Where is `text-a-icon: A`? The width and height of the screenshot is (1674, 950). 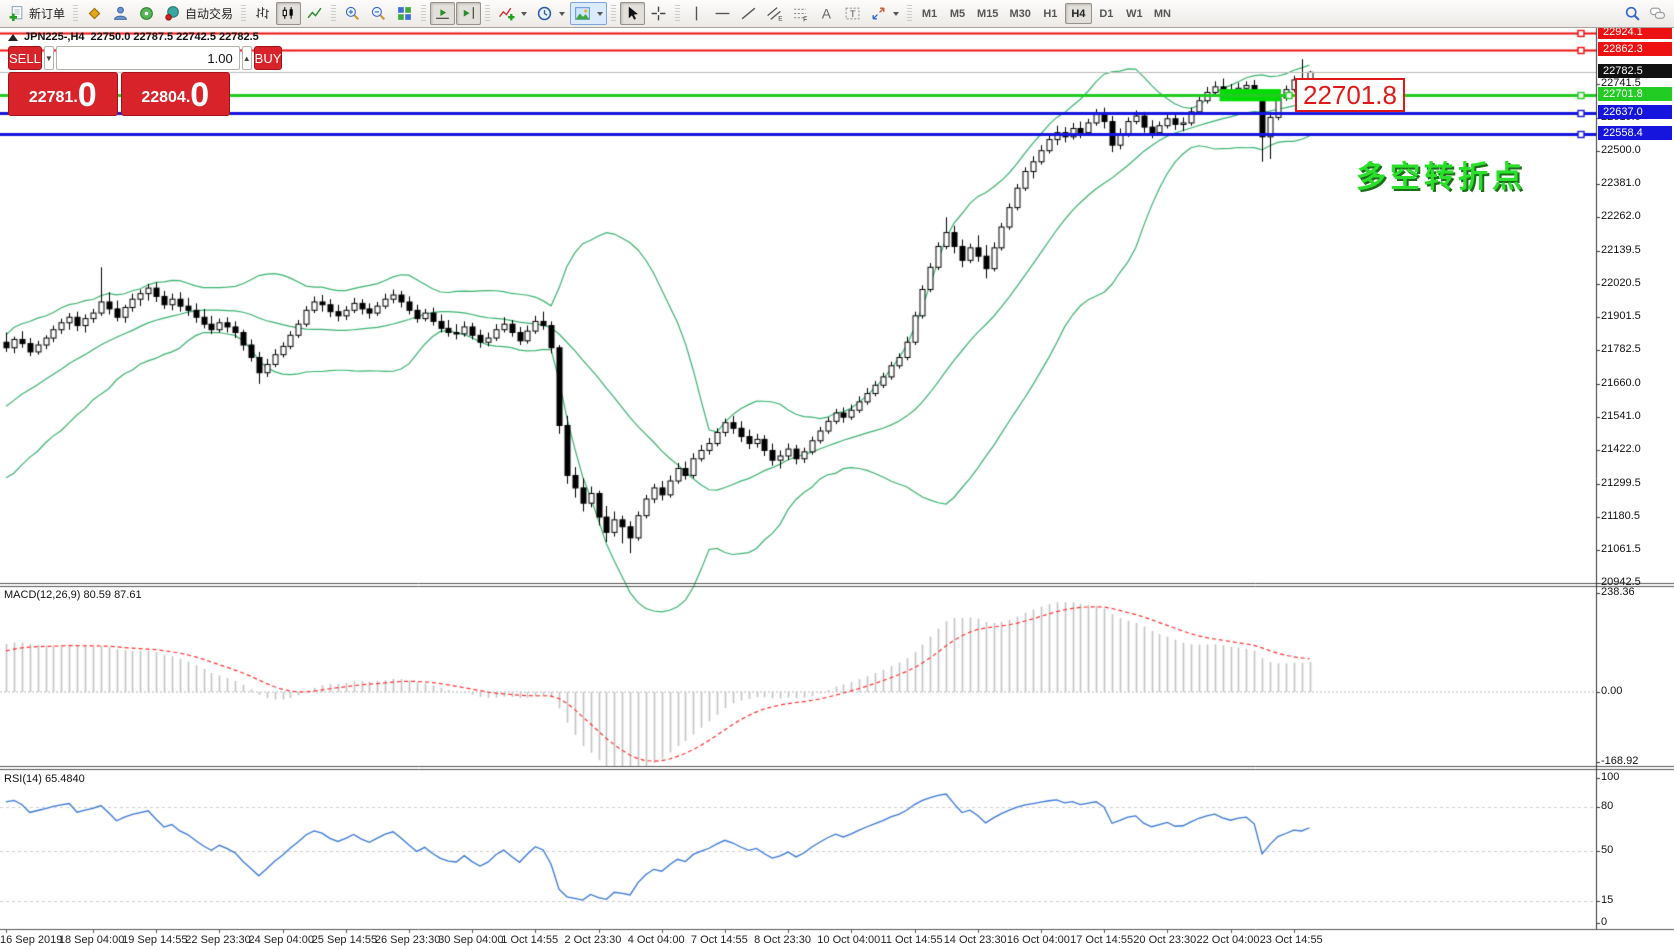
text-a-icon: A is located at coordinates (827, 13).